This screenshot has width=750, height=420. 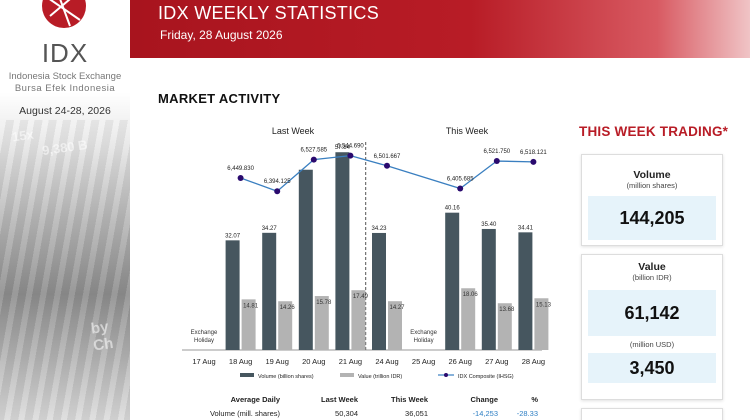 What do you see at coordinates (350, 361) in the screenshot?
I see `x-tick-label: 21 Aug` at bounding box center [350, 361].